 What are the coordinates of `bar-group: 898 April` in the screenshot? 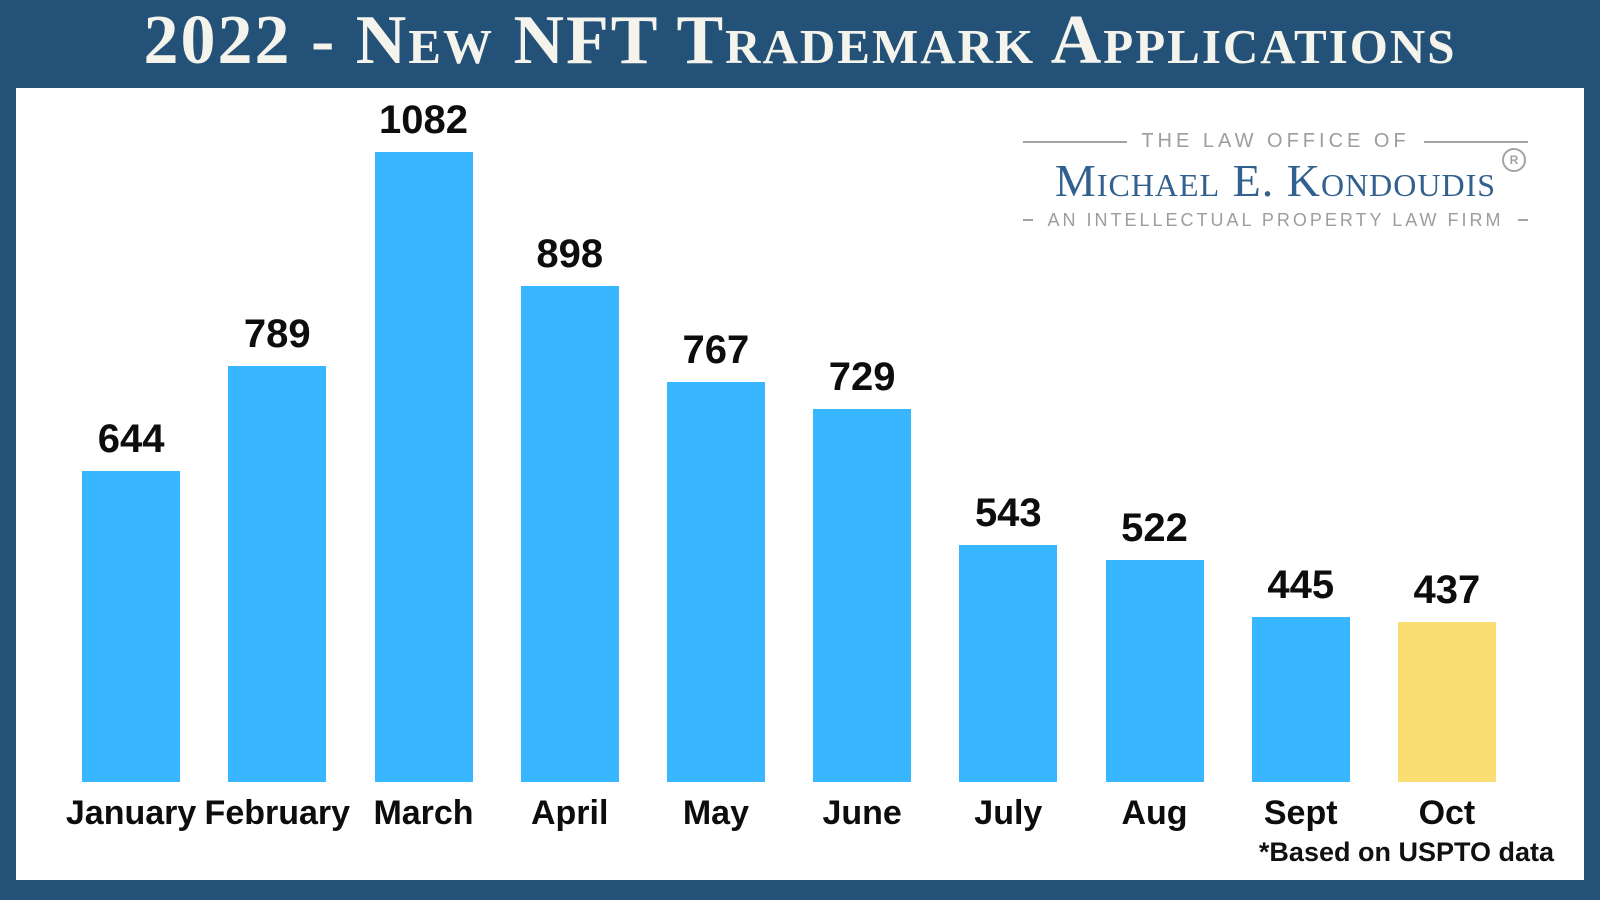 It's located at (570, 491).